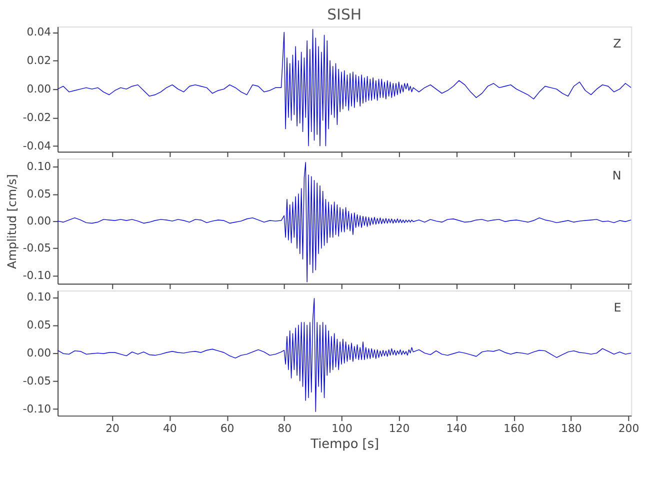  Describe the element at coordinates (617, 175) in the screenshot. I see `annotation: N` at that location.